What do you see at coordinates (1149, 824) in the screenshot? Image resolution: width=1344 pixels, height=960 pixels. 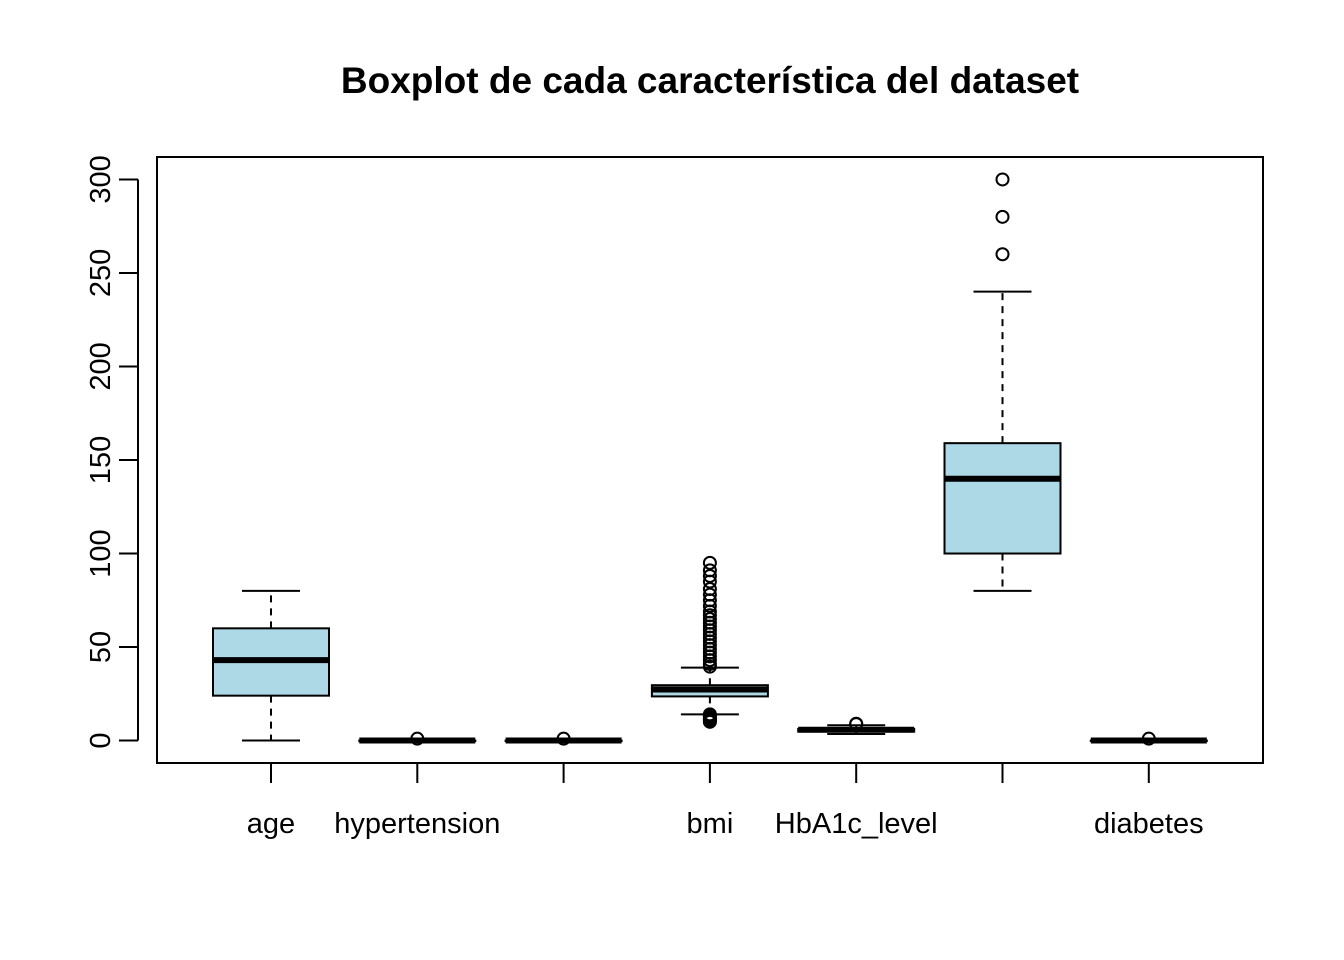 I see `x-tick-label: diabetes` at bounding box center [1149, 824].